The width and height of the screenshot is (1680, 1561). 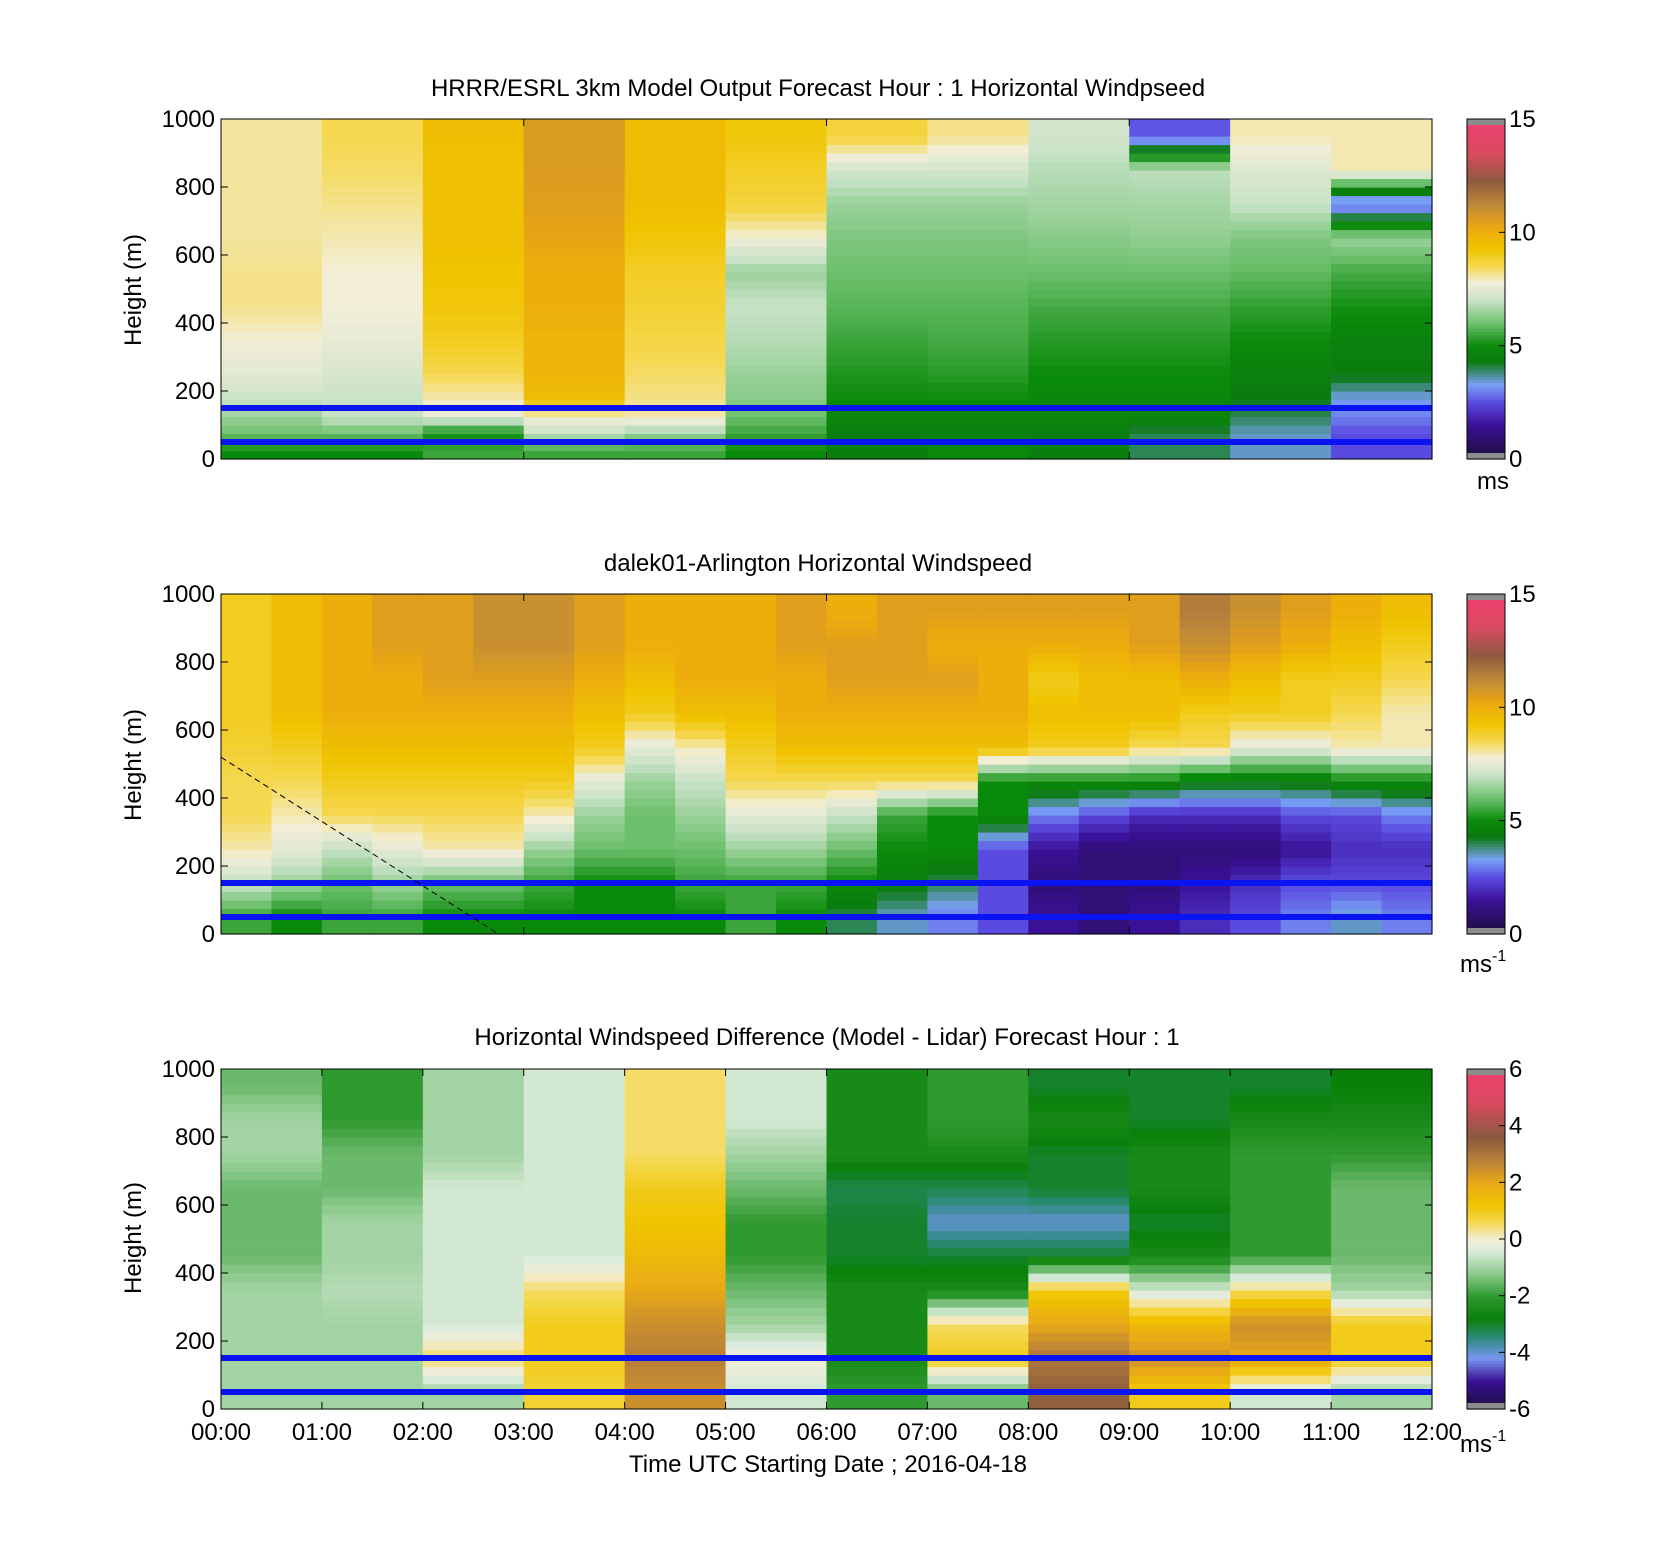 What do you see at coordinates (322, 1432) in the screenshot?
I see `x-tick-label: 01:00` at bounding box center [322, 1432].